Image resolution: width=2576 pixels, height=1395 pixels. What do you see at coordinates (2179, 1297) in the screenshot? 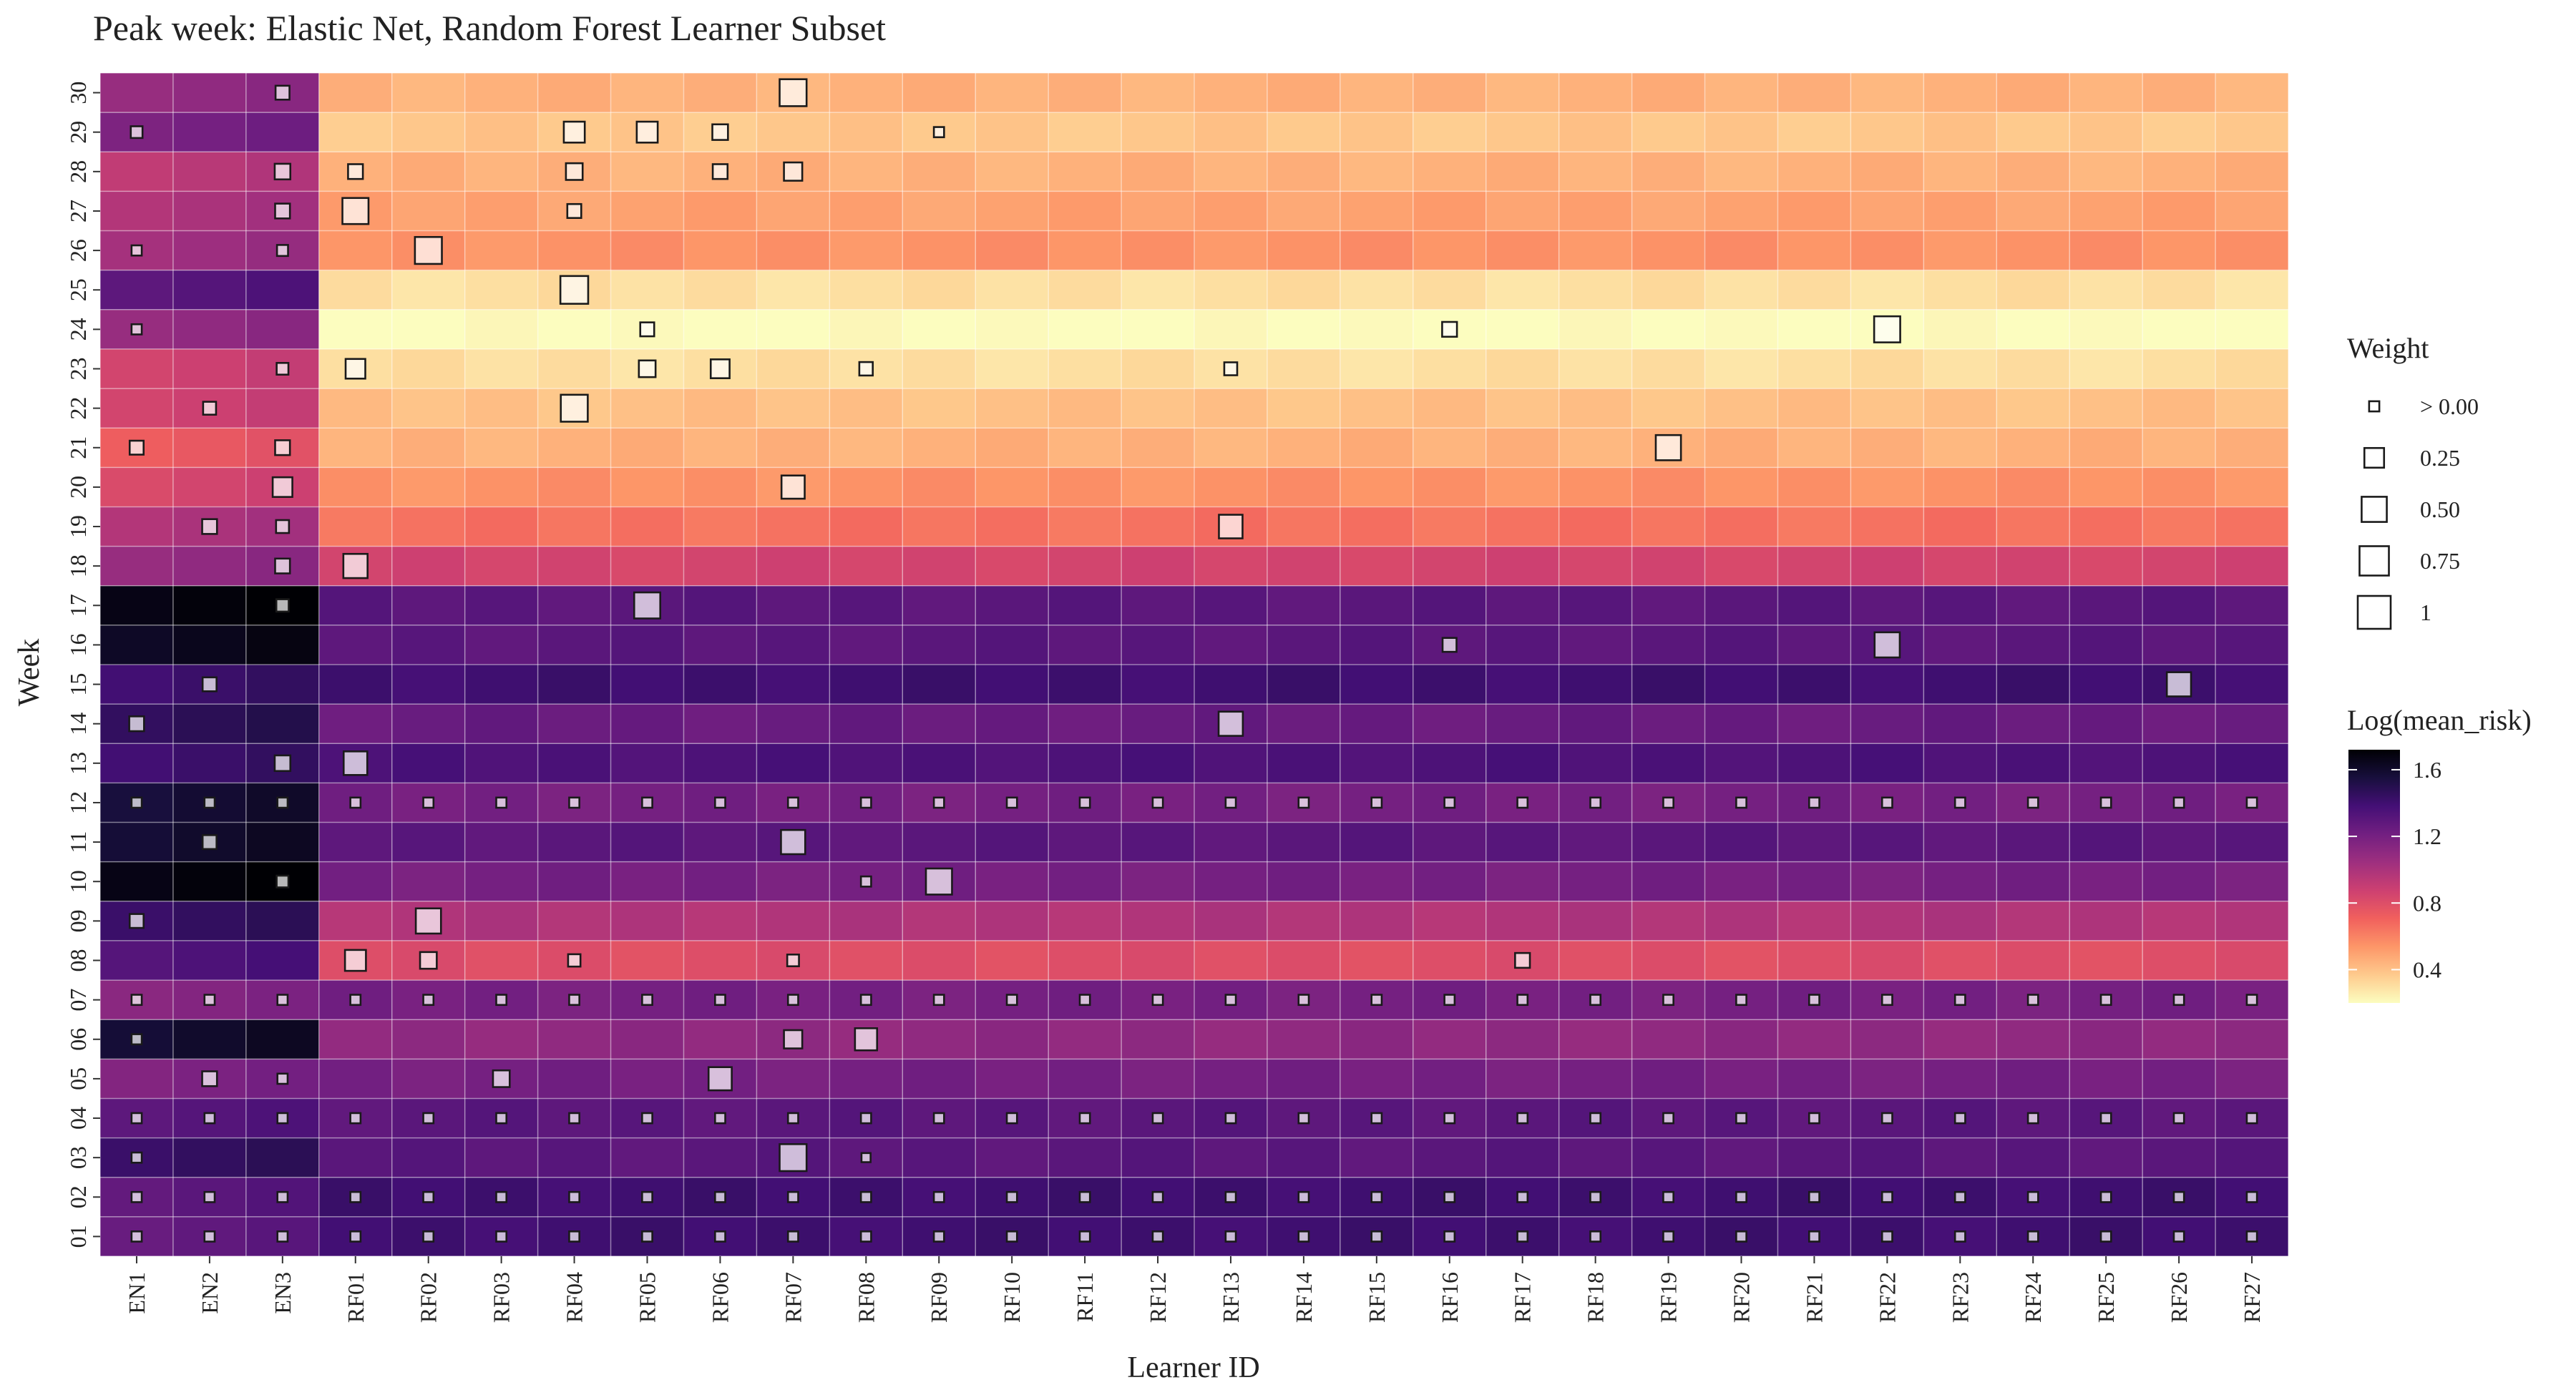
I see `x-tick-RF26: RF26` at bounding box center [2179, 1297].